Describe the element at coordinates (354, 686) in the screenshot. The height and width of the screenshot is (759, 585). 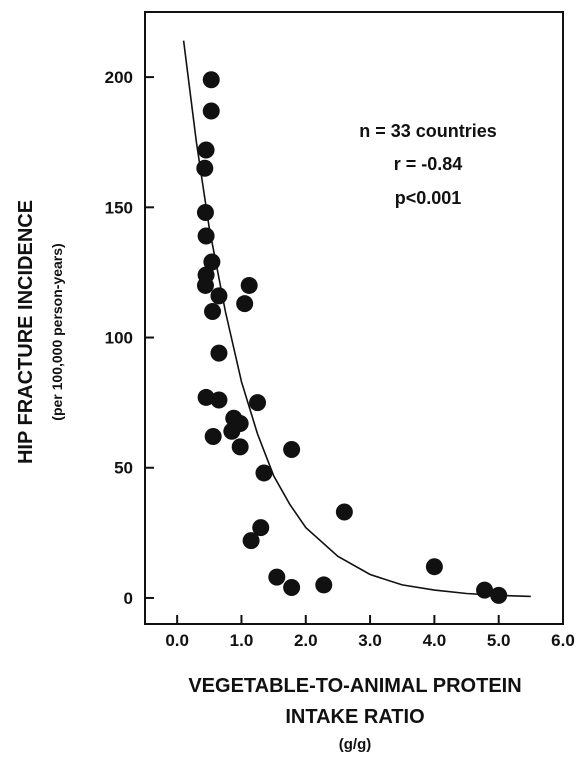
I see `x-axis-label: VEGETABLE-TO-ANIMAL PROTEIN` at that location.